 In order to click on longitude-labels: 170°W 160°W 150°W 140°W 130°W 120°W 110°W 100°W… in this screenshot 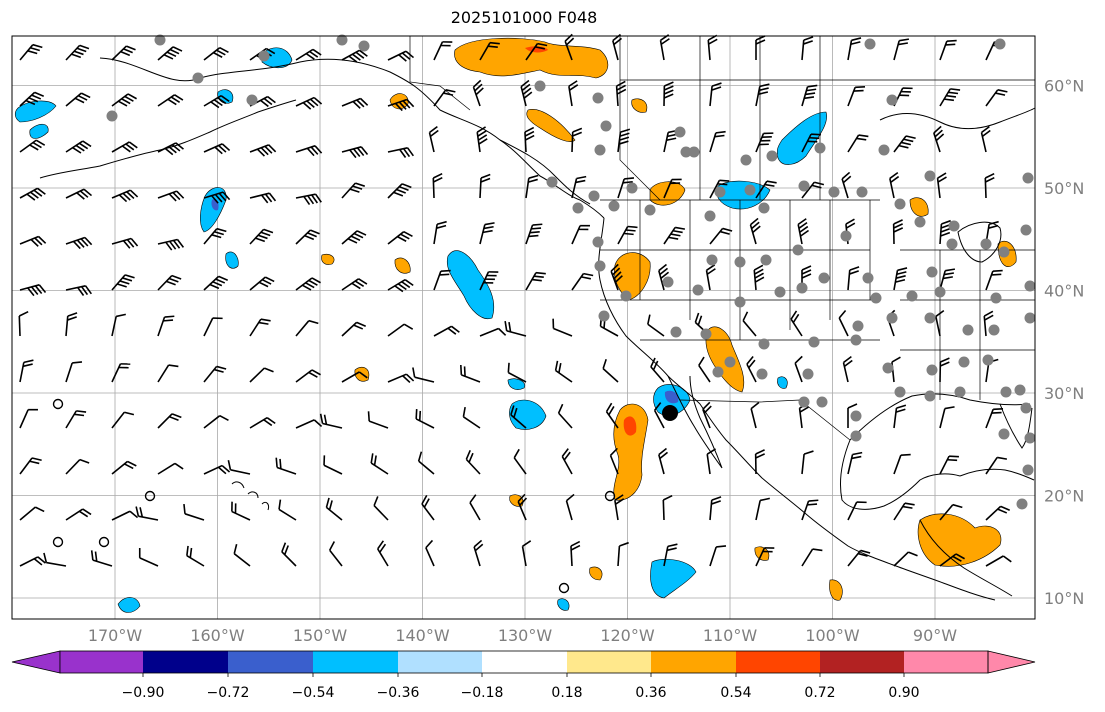, I will do `click(522, 635)`.